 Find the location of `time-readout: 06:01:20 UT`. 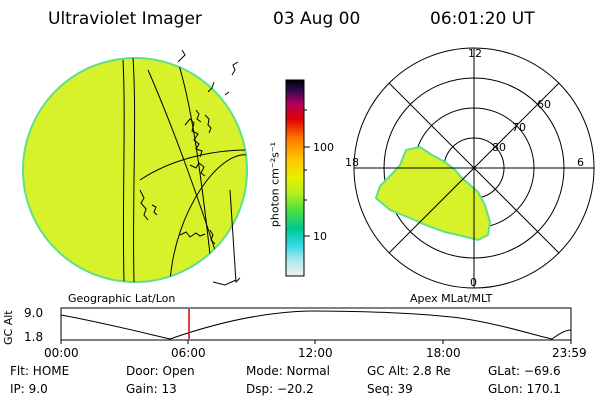

time-readout: 06:01:20 UT is located at coordinates (482, 19).